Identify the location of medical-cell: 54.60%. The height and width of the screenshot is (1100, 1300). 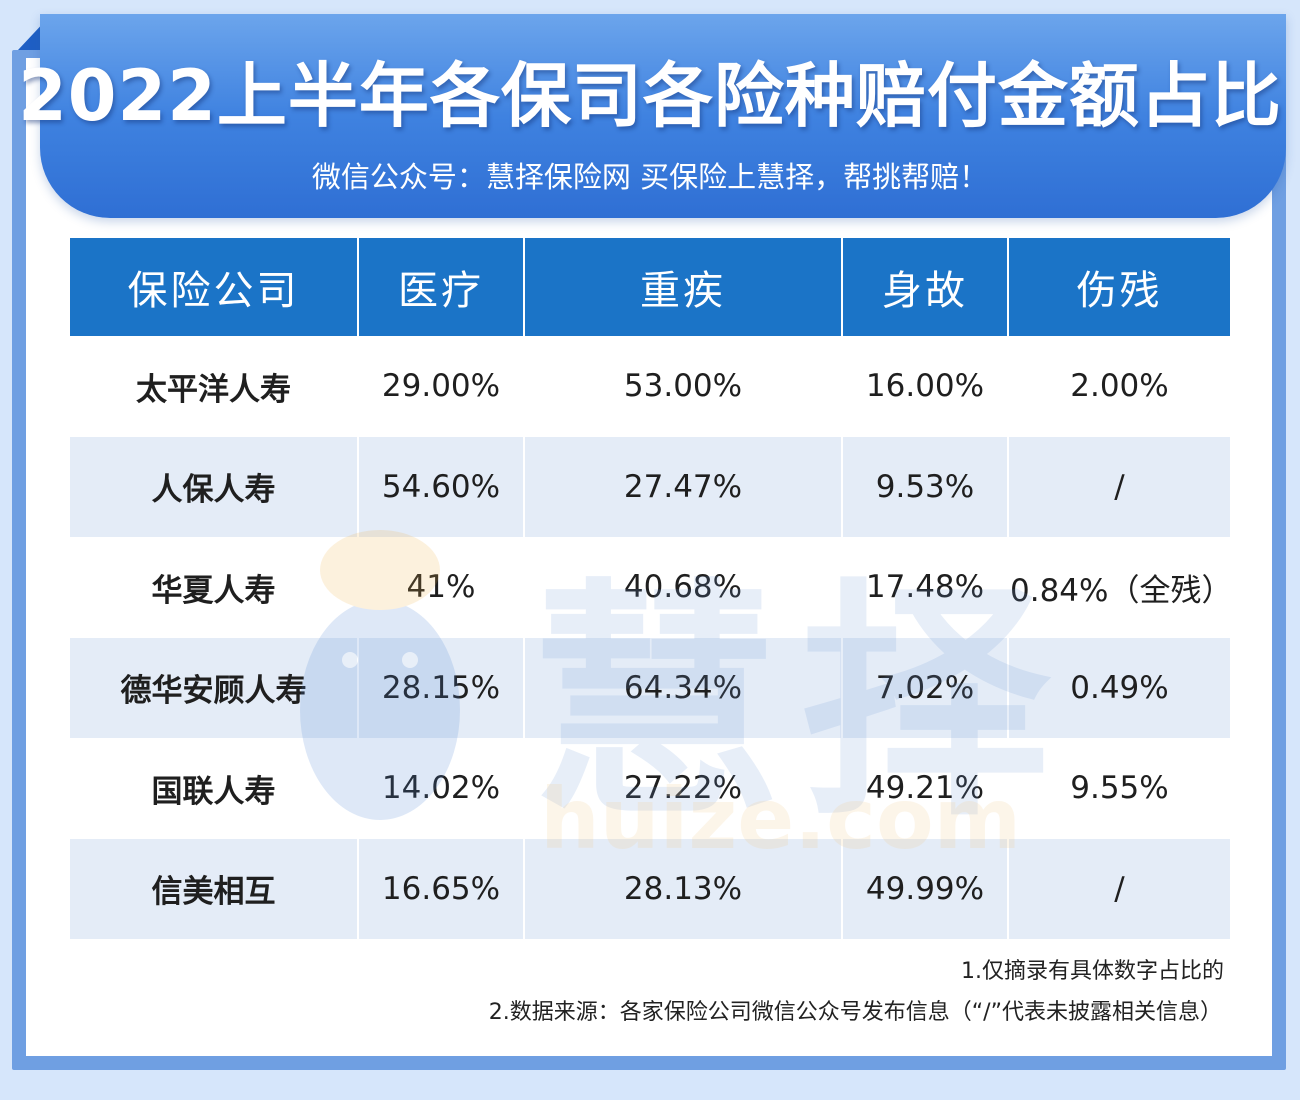
(441, 486).